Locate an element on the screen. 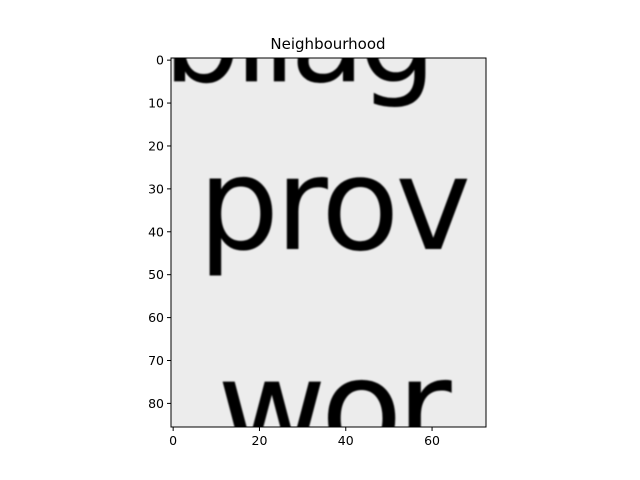 Image resolution: width=640 pixels, height=480 pixels. y-tick-label: 0 is located at coordinates (160, 60).